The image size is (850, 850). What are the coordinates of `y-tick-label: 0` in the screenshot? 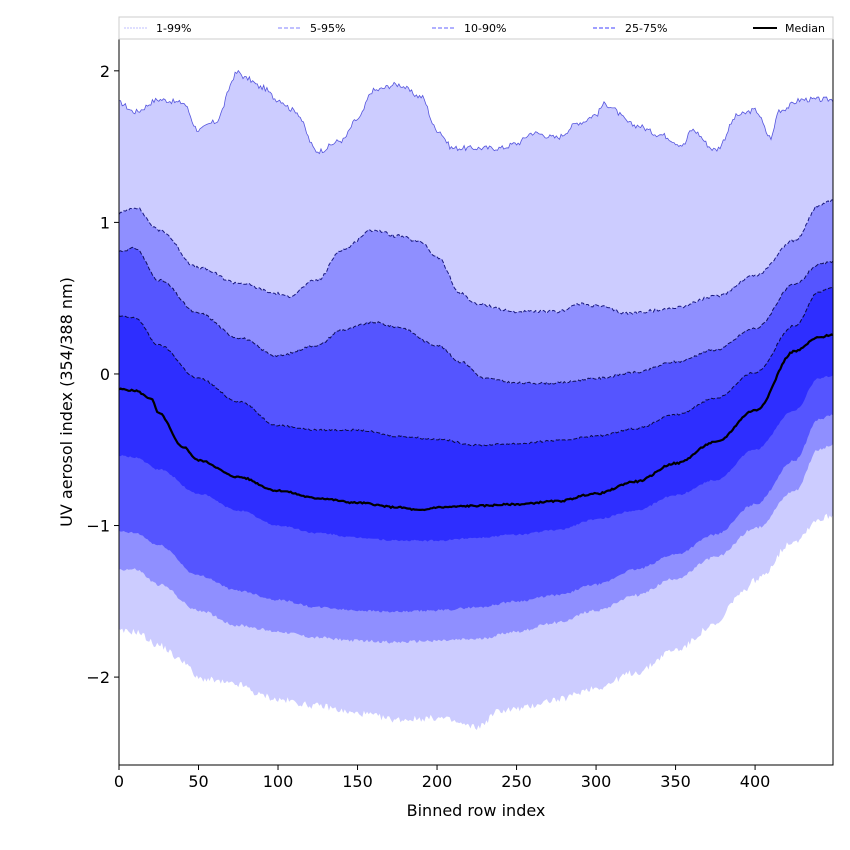 It's located at (105, 374).